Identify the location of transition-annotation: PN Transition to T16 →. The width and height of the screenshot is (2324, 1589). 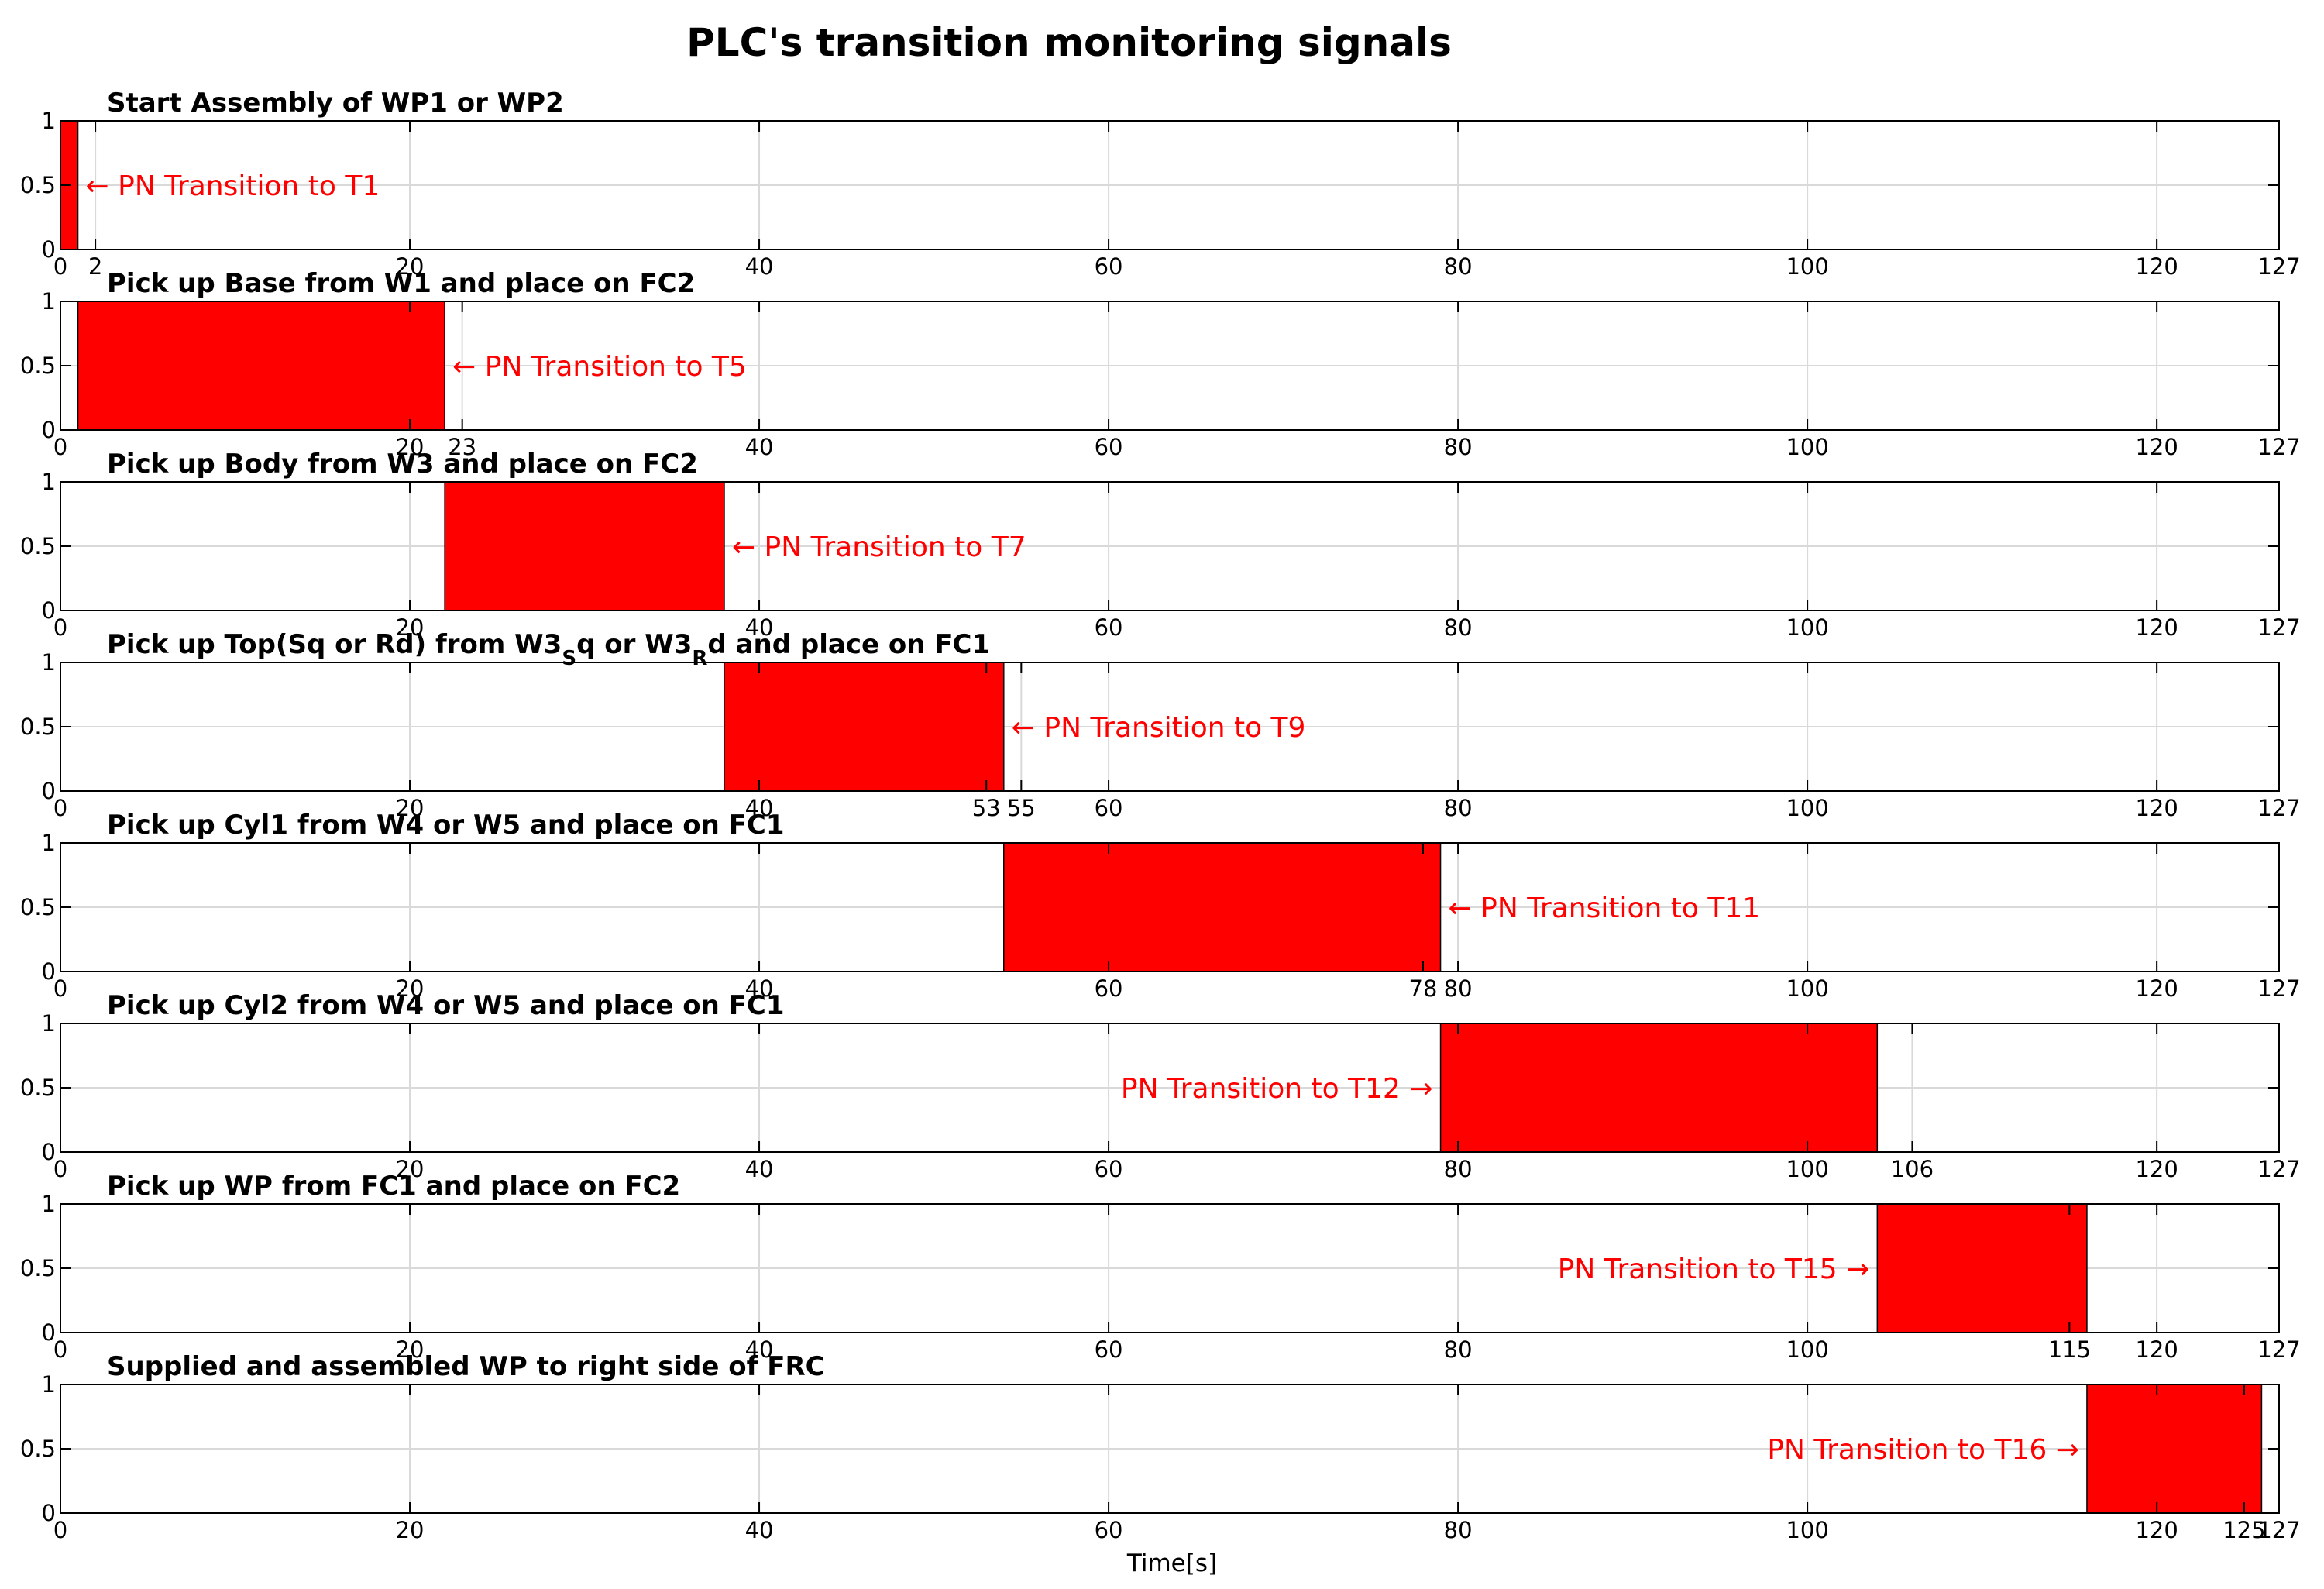
(1923, 1450).